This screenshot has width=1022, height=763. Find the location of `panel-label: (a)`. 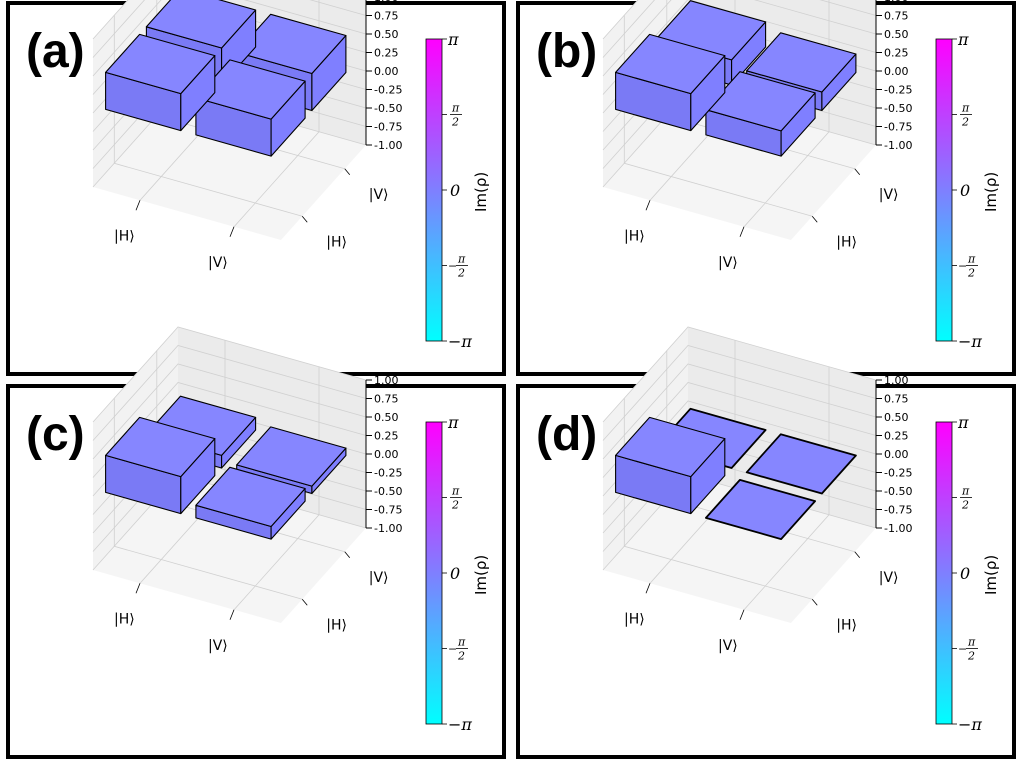

panel-label: (a) is located at coordinates (55, 51).